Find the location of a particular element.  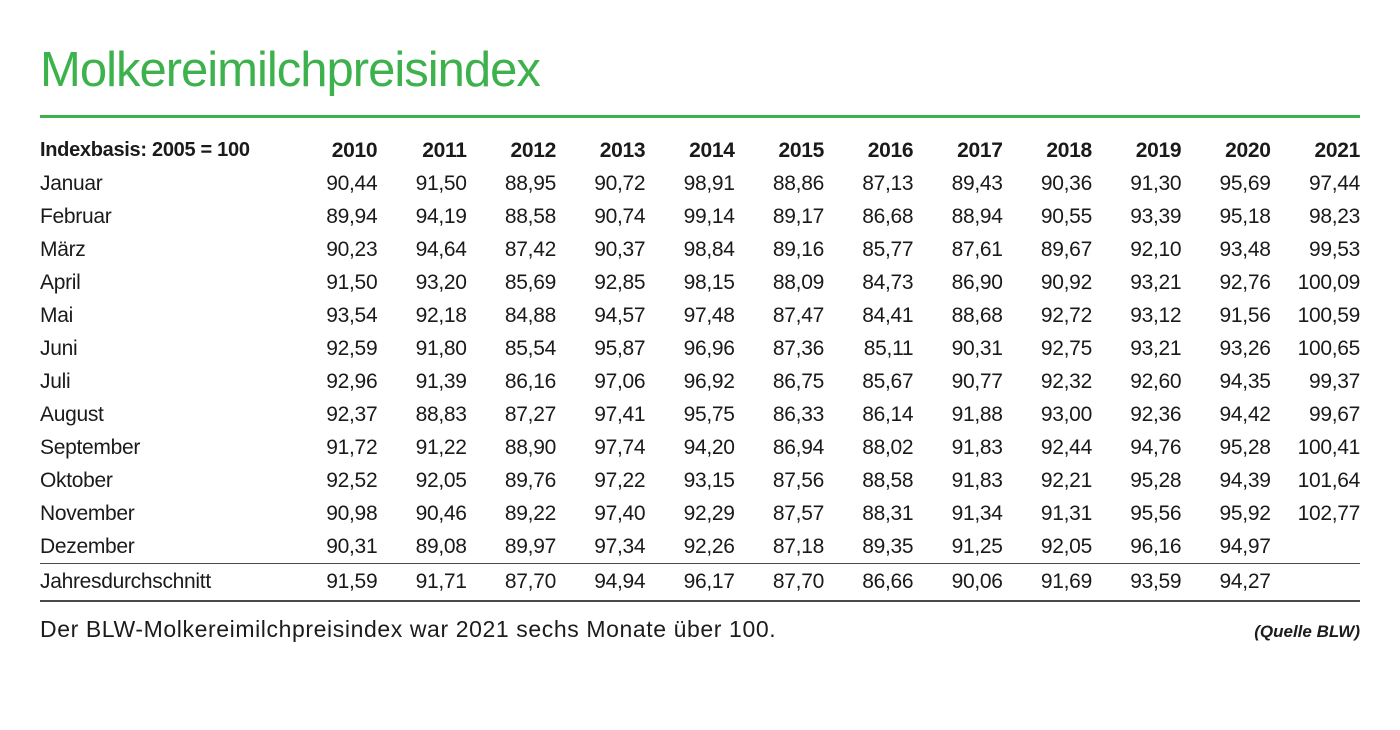

index-value-cell: 92,26 is located at coordinates (709, 546).